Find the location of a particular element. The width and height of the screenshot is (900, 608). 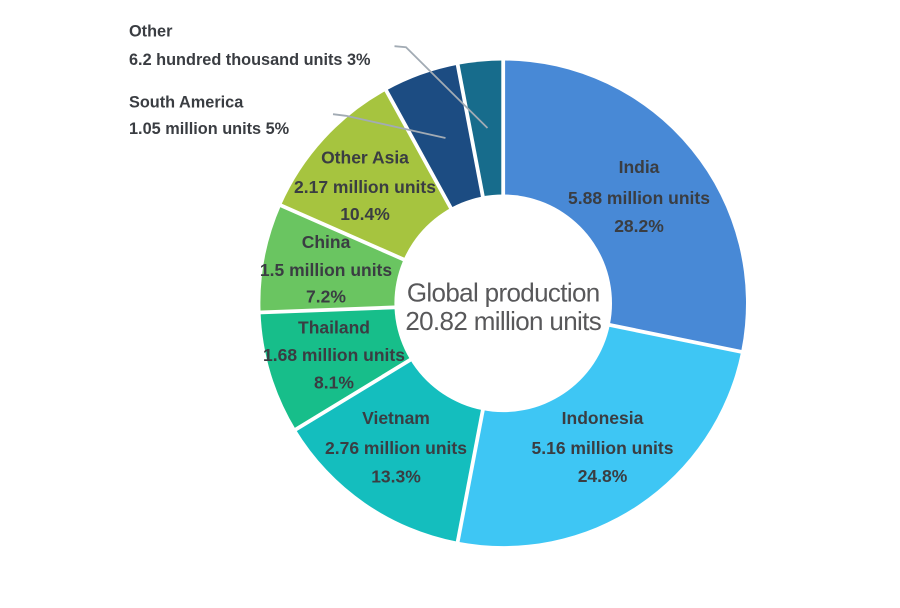

svg-text: 10.4% is located at coordinates (365, 214).